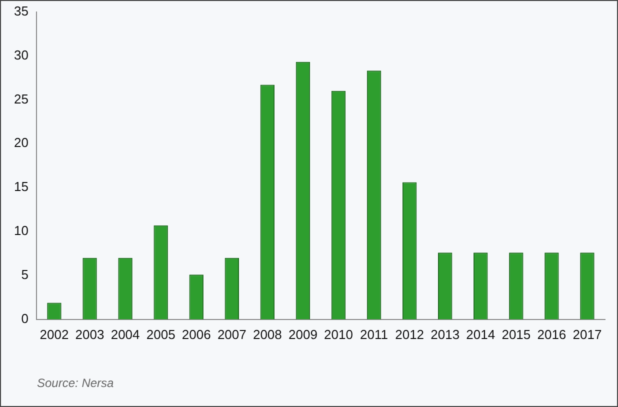  What do you see at coordinates (587, 334) in the screenshot?
I see `x-tick-label: 2017` at bounding box center [587, 334].